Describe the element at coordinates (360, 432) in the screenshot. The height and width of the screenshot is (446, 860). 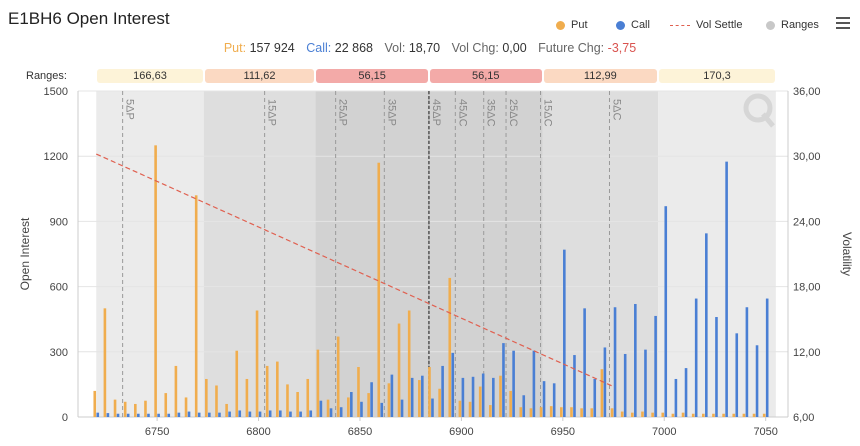
I see `x-tick-label: 6850` at that location.